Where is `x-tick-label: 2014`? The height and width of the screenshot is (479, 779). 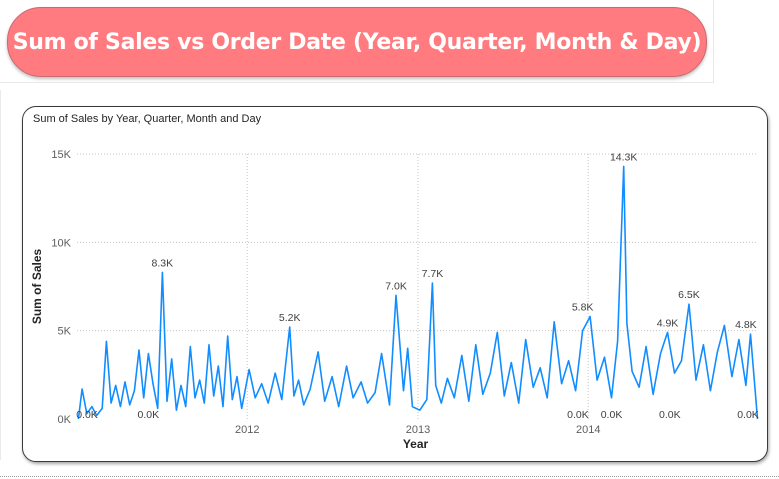
x-tick-label: 2014 is located at coordinates (588, 430).